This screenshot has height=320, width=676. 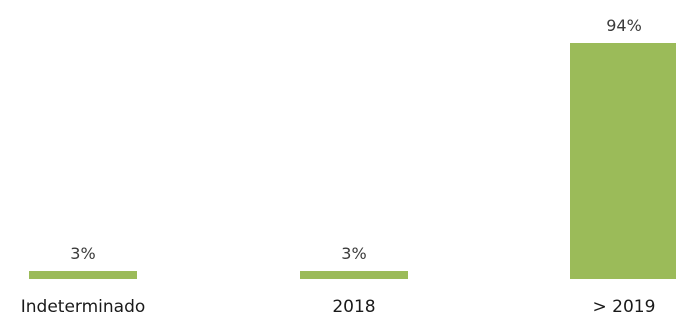 I want to click on bar-2018, so click(x=354, y=275).